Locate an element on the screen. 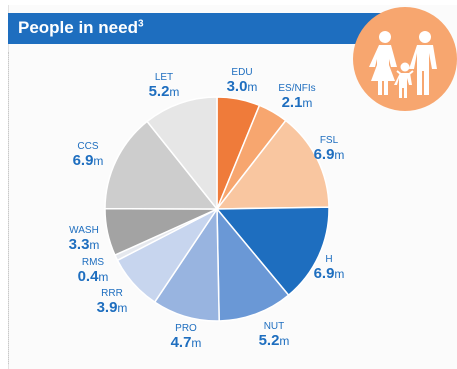 Image resolution: width=457 pixels, height=369 pixels. pie-slice-nut is located at coordinates (253, 264).